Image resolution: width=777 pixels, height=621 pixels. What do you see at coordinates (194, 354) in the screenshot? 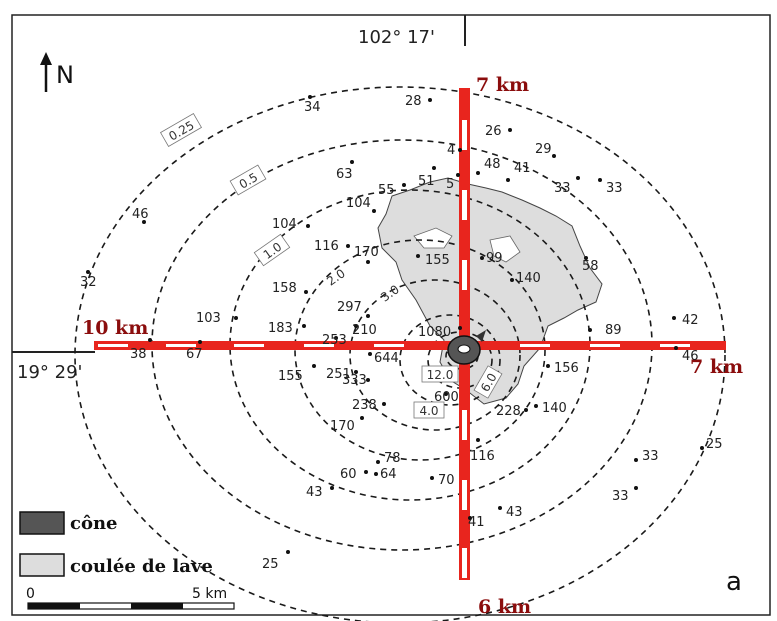
I see `sample-value: 67` at bounding box center [194, 354].